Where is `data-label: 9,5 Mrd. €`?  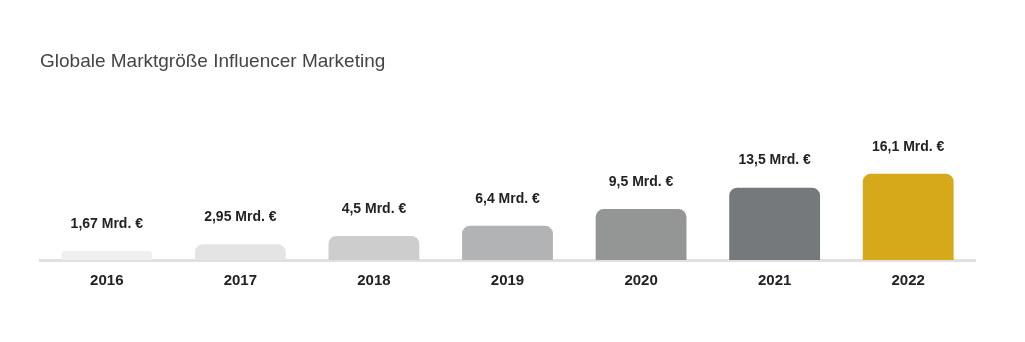 data-label: 9,5 Mrd. € is located at coordinates (641, 180).